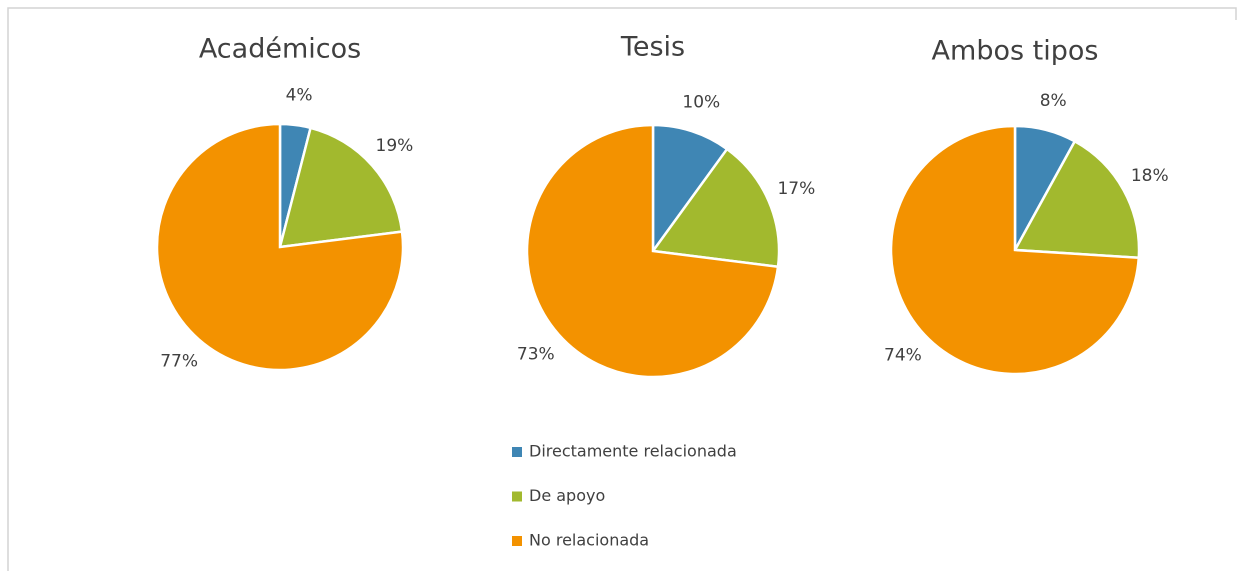  What do you see at coordinates (1150, 176) in the screenshot?
I see `data-label: 18%` at bounding box center [1150, 176].